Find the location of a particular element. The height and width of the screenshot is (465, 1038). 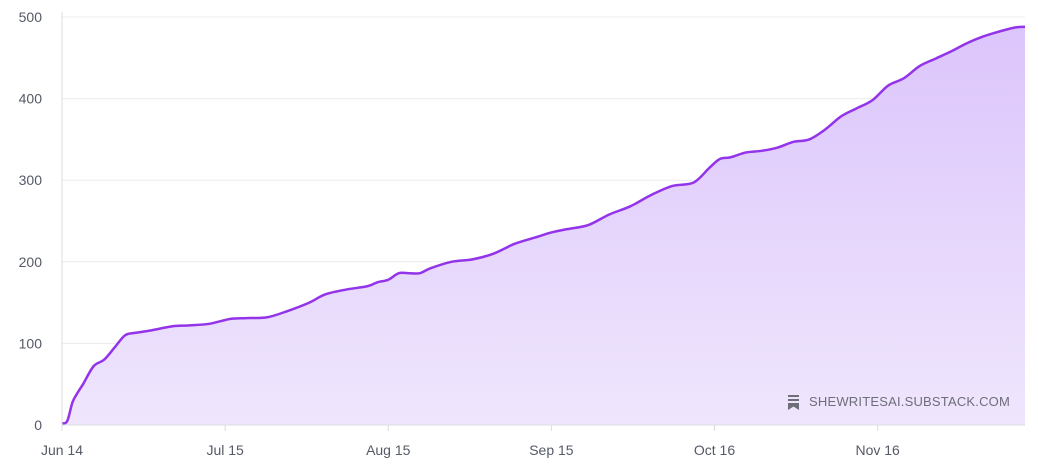

watermark-text: SHEWRITESAI.SUBSTACK.COM is located at coordinates (909, 401).